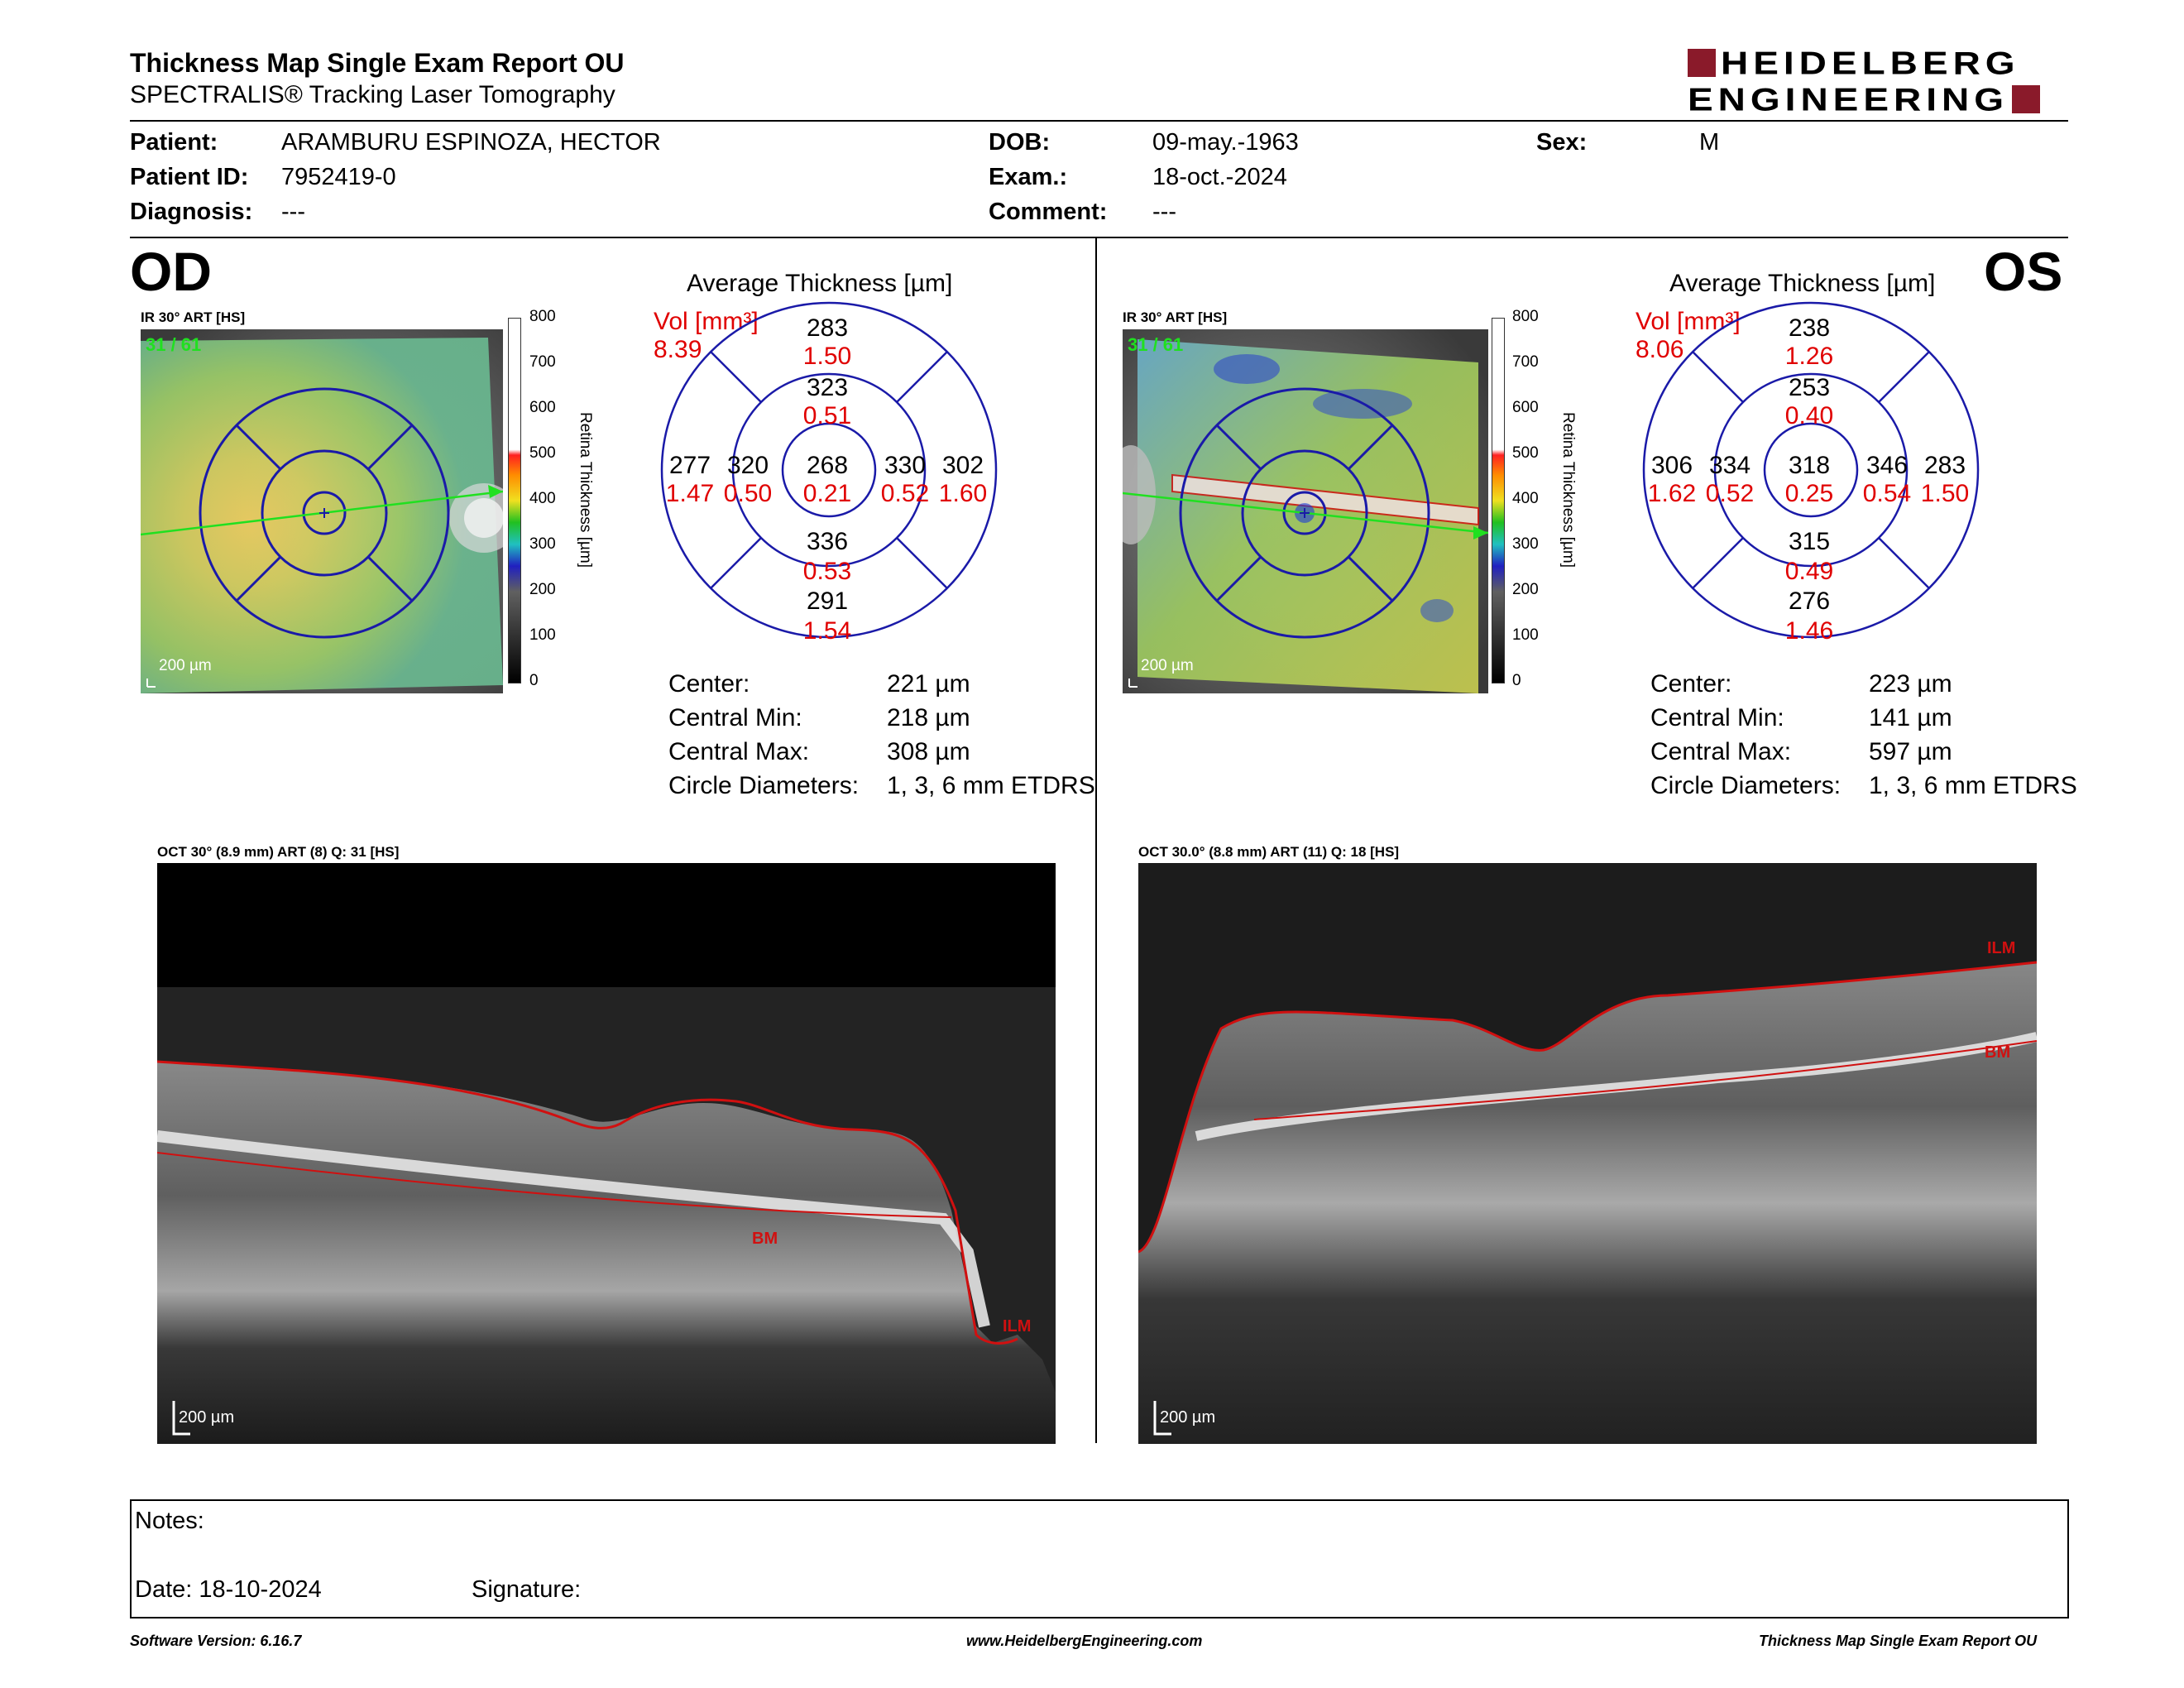 This screenshot has height=1688, width=2184. I want to click on os-colorbar-label: Retina Thickness [µm], so click(1568, 490).